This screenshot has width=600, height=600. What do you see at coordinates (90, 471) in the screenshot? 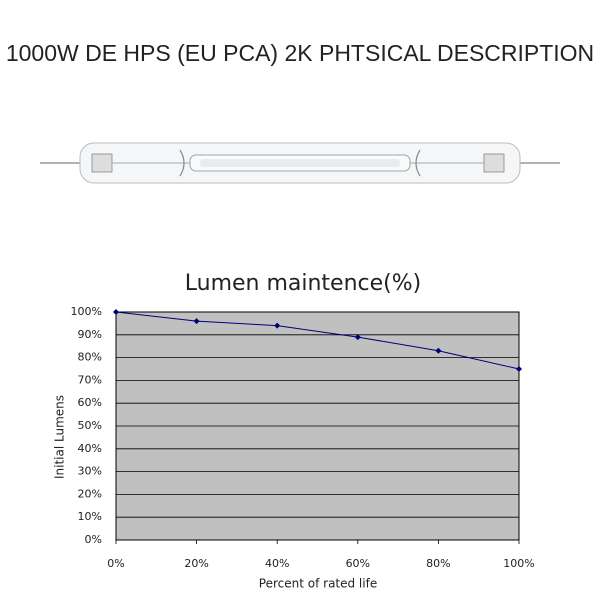
I see `y-tick-label: 30%` at bounding box center [90, 471].